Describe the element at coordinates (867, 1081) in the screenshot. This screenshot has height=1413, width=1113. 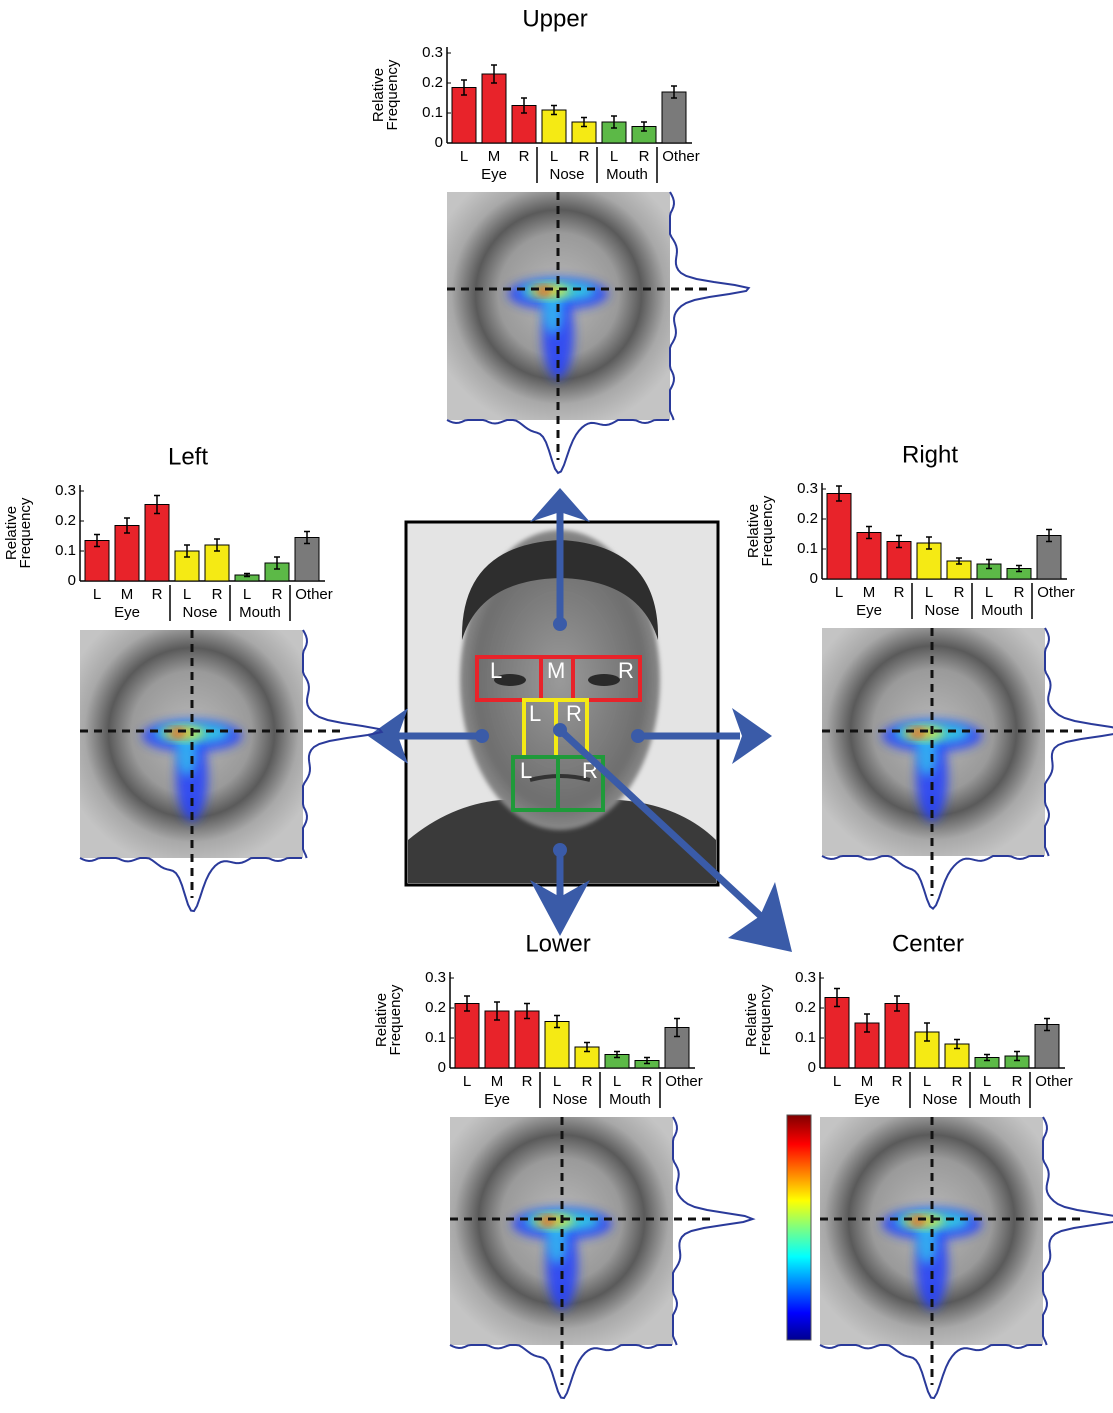
I see `x-tick-label: M` at that location.